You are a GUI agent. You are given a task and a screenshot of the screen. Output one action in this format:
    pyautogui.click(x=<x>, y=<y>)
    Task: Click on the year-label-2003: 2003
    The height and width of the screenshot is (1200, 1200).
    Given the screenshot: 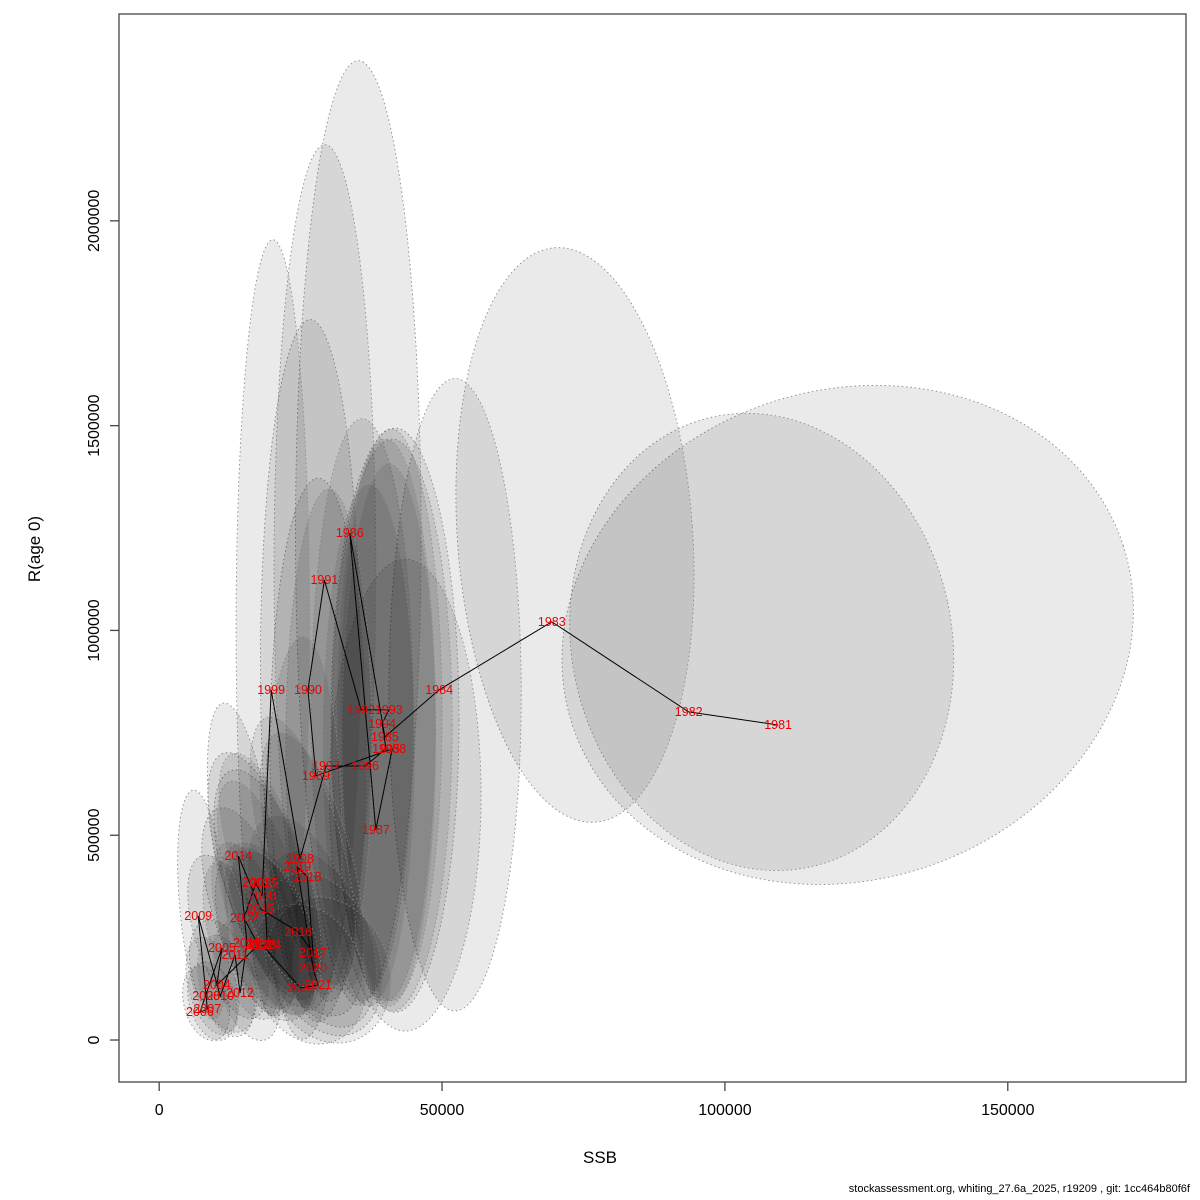 What is the action you would take?
    pyautogui.click(x=258, y=945)
    